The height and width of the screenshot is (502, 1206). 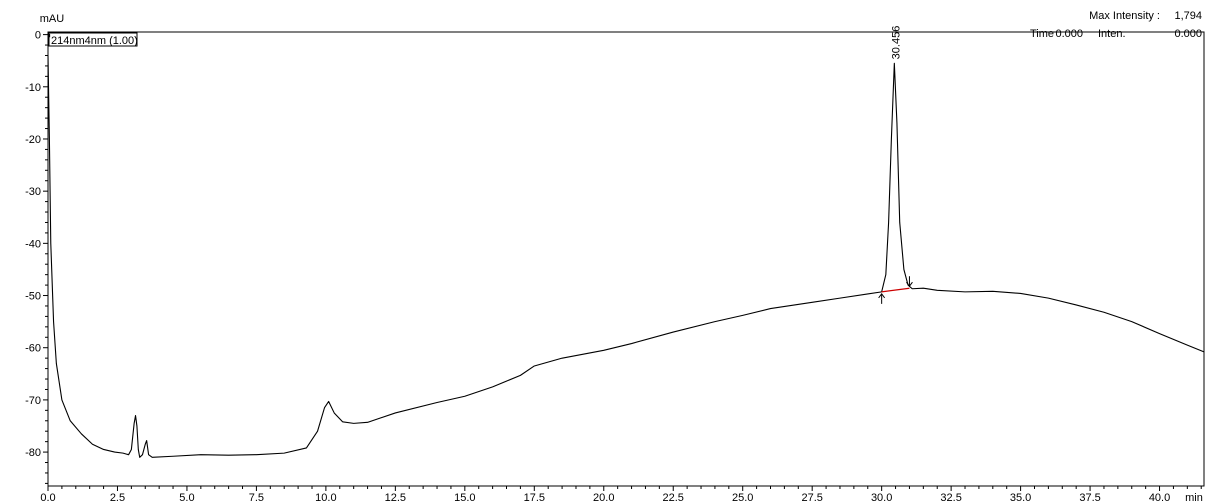 What do you see at coordinates (36, 257) in the screenshot?
I see `y-axis: 0 -10 -20 -30 -40 -50 -60 -70 -80` at bounding box center [36, 257].